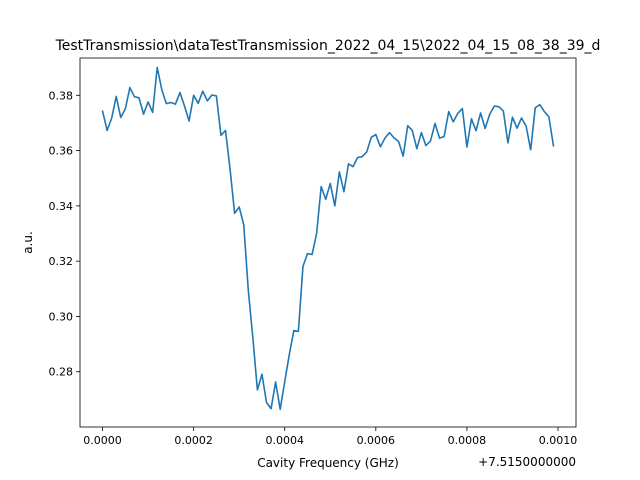 Image resolution: width=640 pixels, height=480 pixels. What do you see at coordinates (28, 242) in the screenshot?
I see `y-axis-label: a.u.` at bounding box center [28, 242].